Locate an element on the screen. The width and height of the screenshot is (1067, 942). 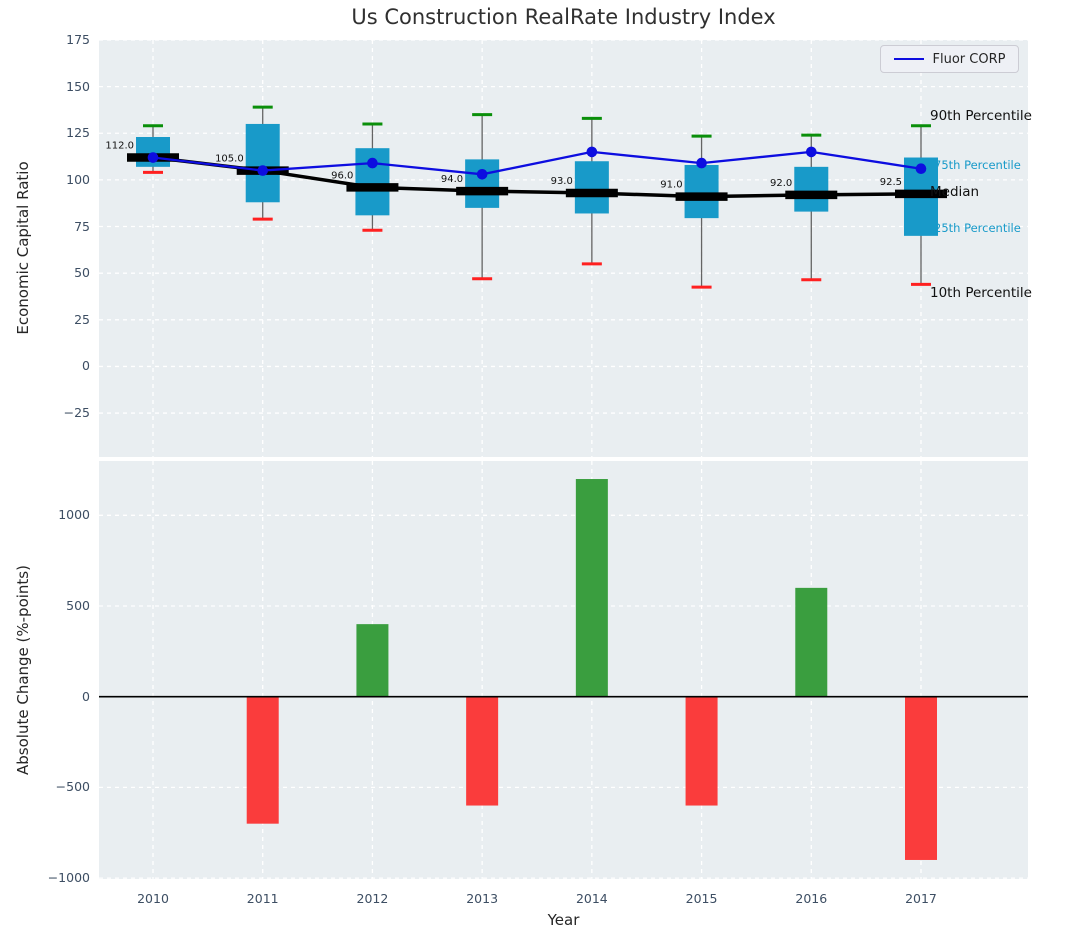
x-tick-label: 2016 is located at coordinates (811, 898).